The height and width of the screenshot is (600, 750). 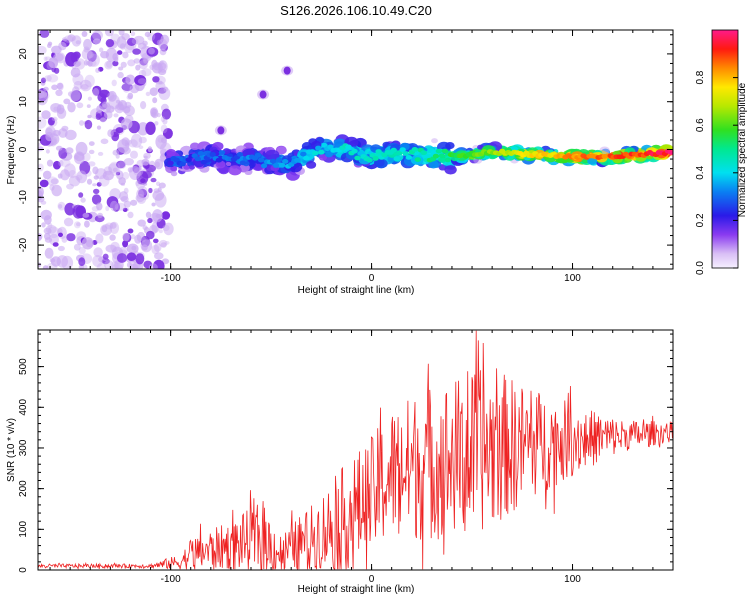 What do you see at coordinates (23, 488) in the screenshot?
I see `y-tick-label: 200` at bounding box center [23, 488].